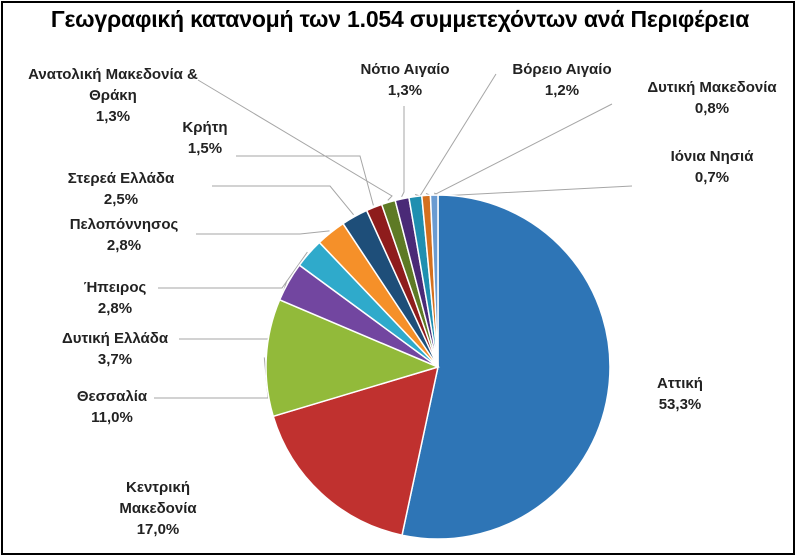  I want to click on slice-label: Δυτική Μακεδονία 0,8%, so click(712, 98).